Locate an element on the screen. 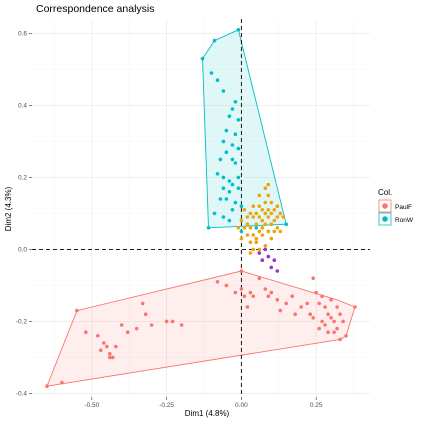  hull-ronw is located at coordinates (244, 129).